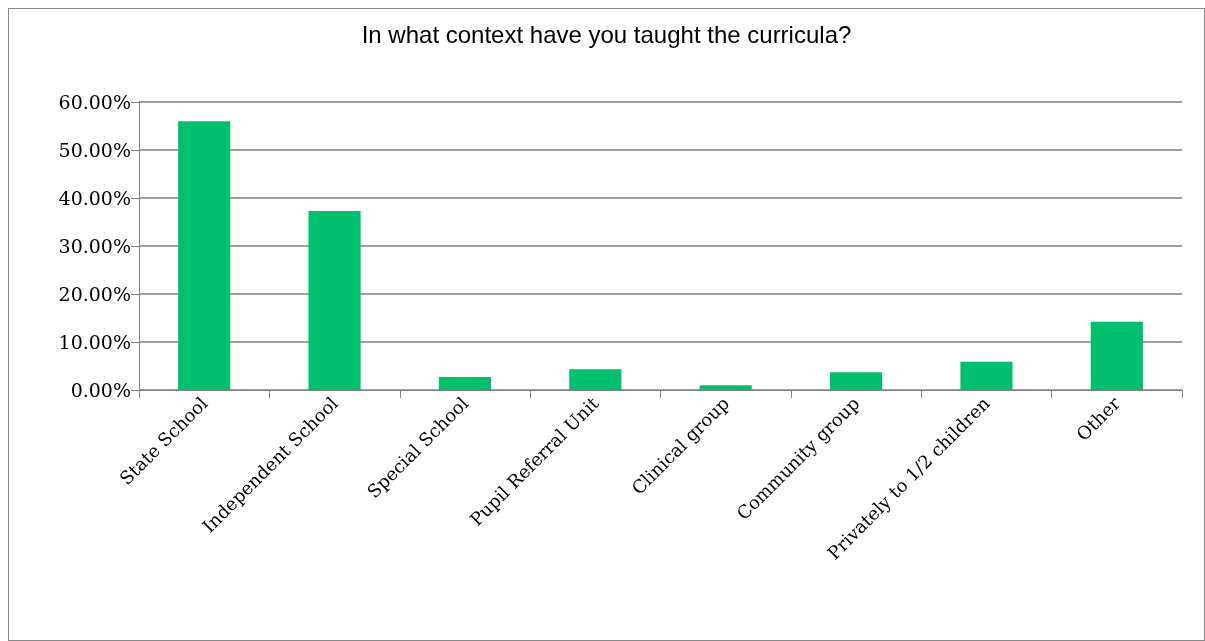 This screenshot has height=641, width=1205. I want to click on y-tick-label: 20.00%, so click(94, 294).